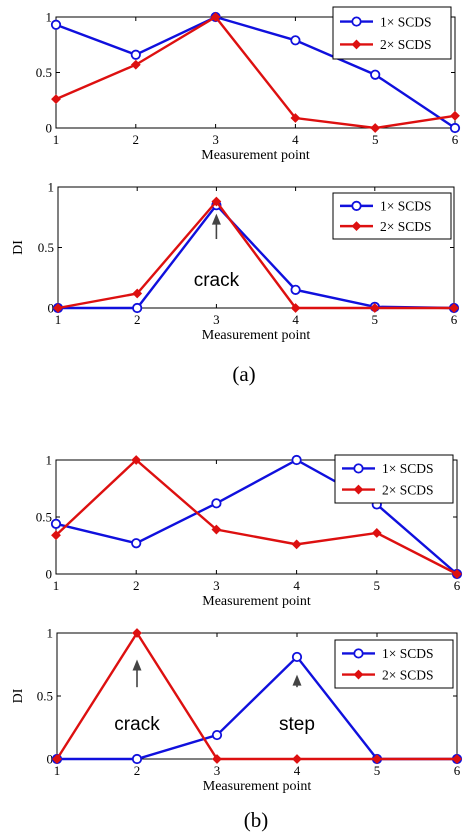 This screenshot has height=838, width=474. Describe the element at coordinates (256, 820) in the screenshot. I see `caption-b: (b)` at that location.